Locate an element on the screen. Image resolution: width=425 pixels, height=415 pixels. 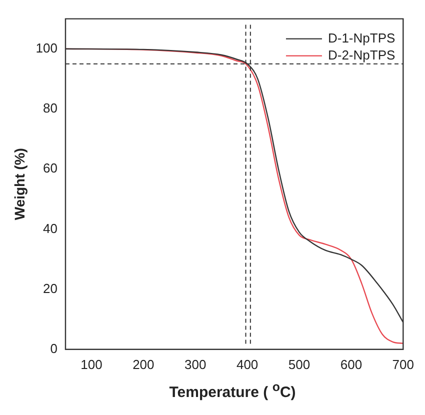
legend-label: D-1-NpTPS is located at coordinates (362, 38).